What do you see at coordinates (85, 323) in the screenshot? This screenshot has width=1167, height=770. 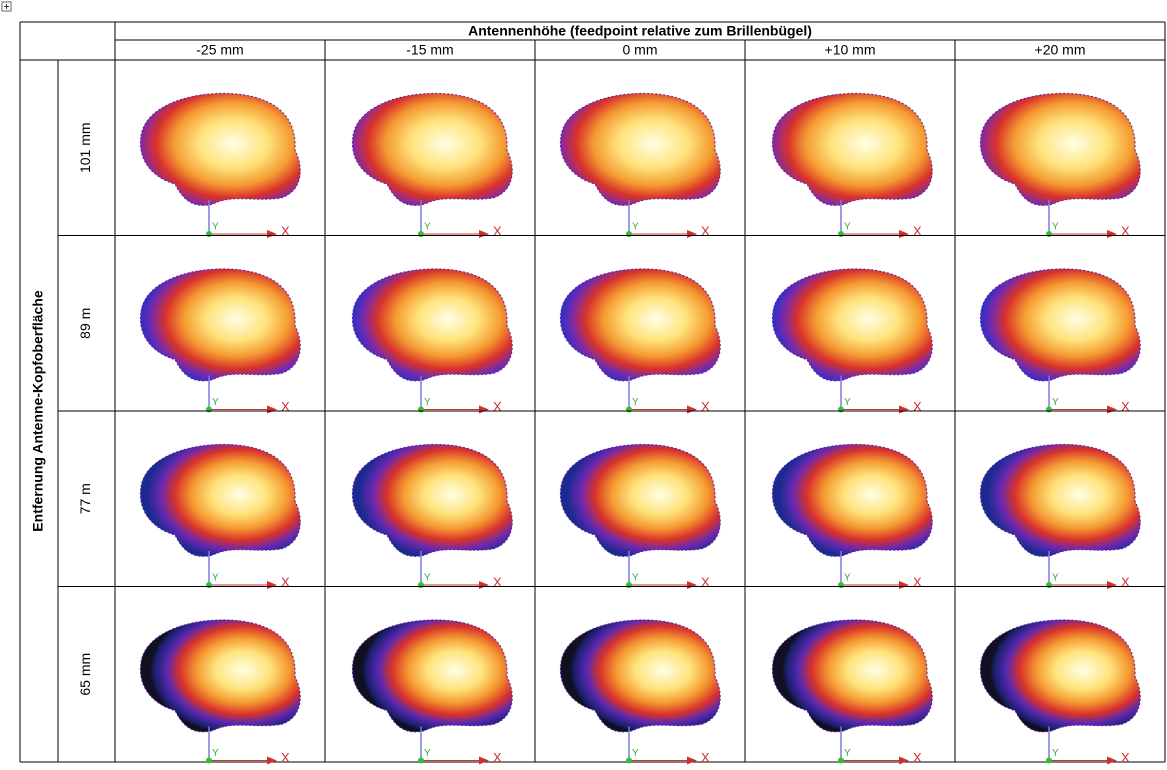 I see `row-label: 89 m` at bounding box center [85, 323].